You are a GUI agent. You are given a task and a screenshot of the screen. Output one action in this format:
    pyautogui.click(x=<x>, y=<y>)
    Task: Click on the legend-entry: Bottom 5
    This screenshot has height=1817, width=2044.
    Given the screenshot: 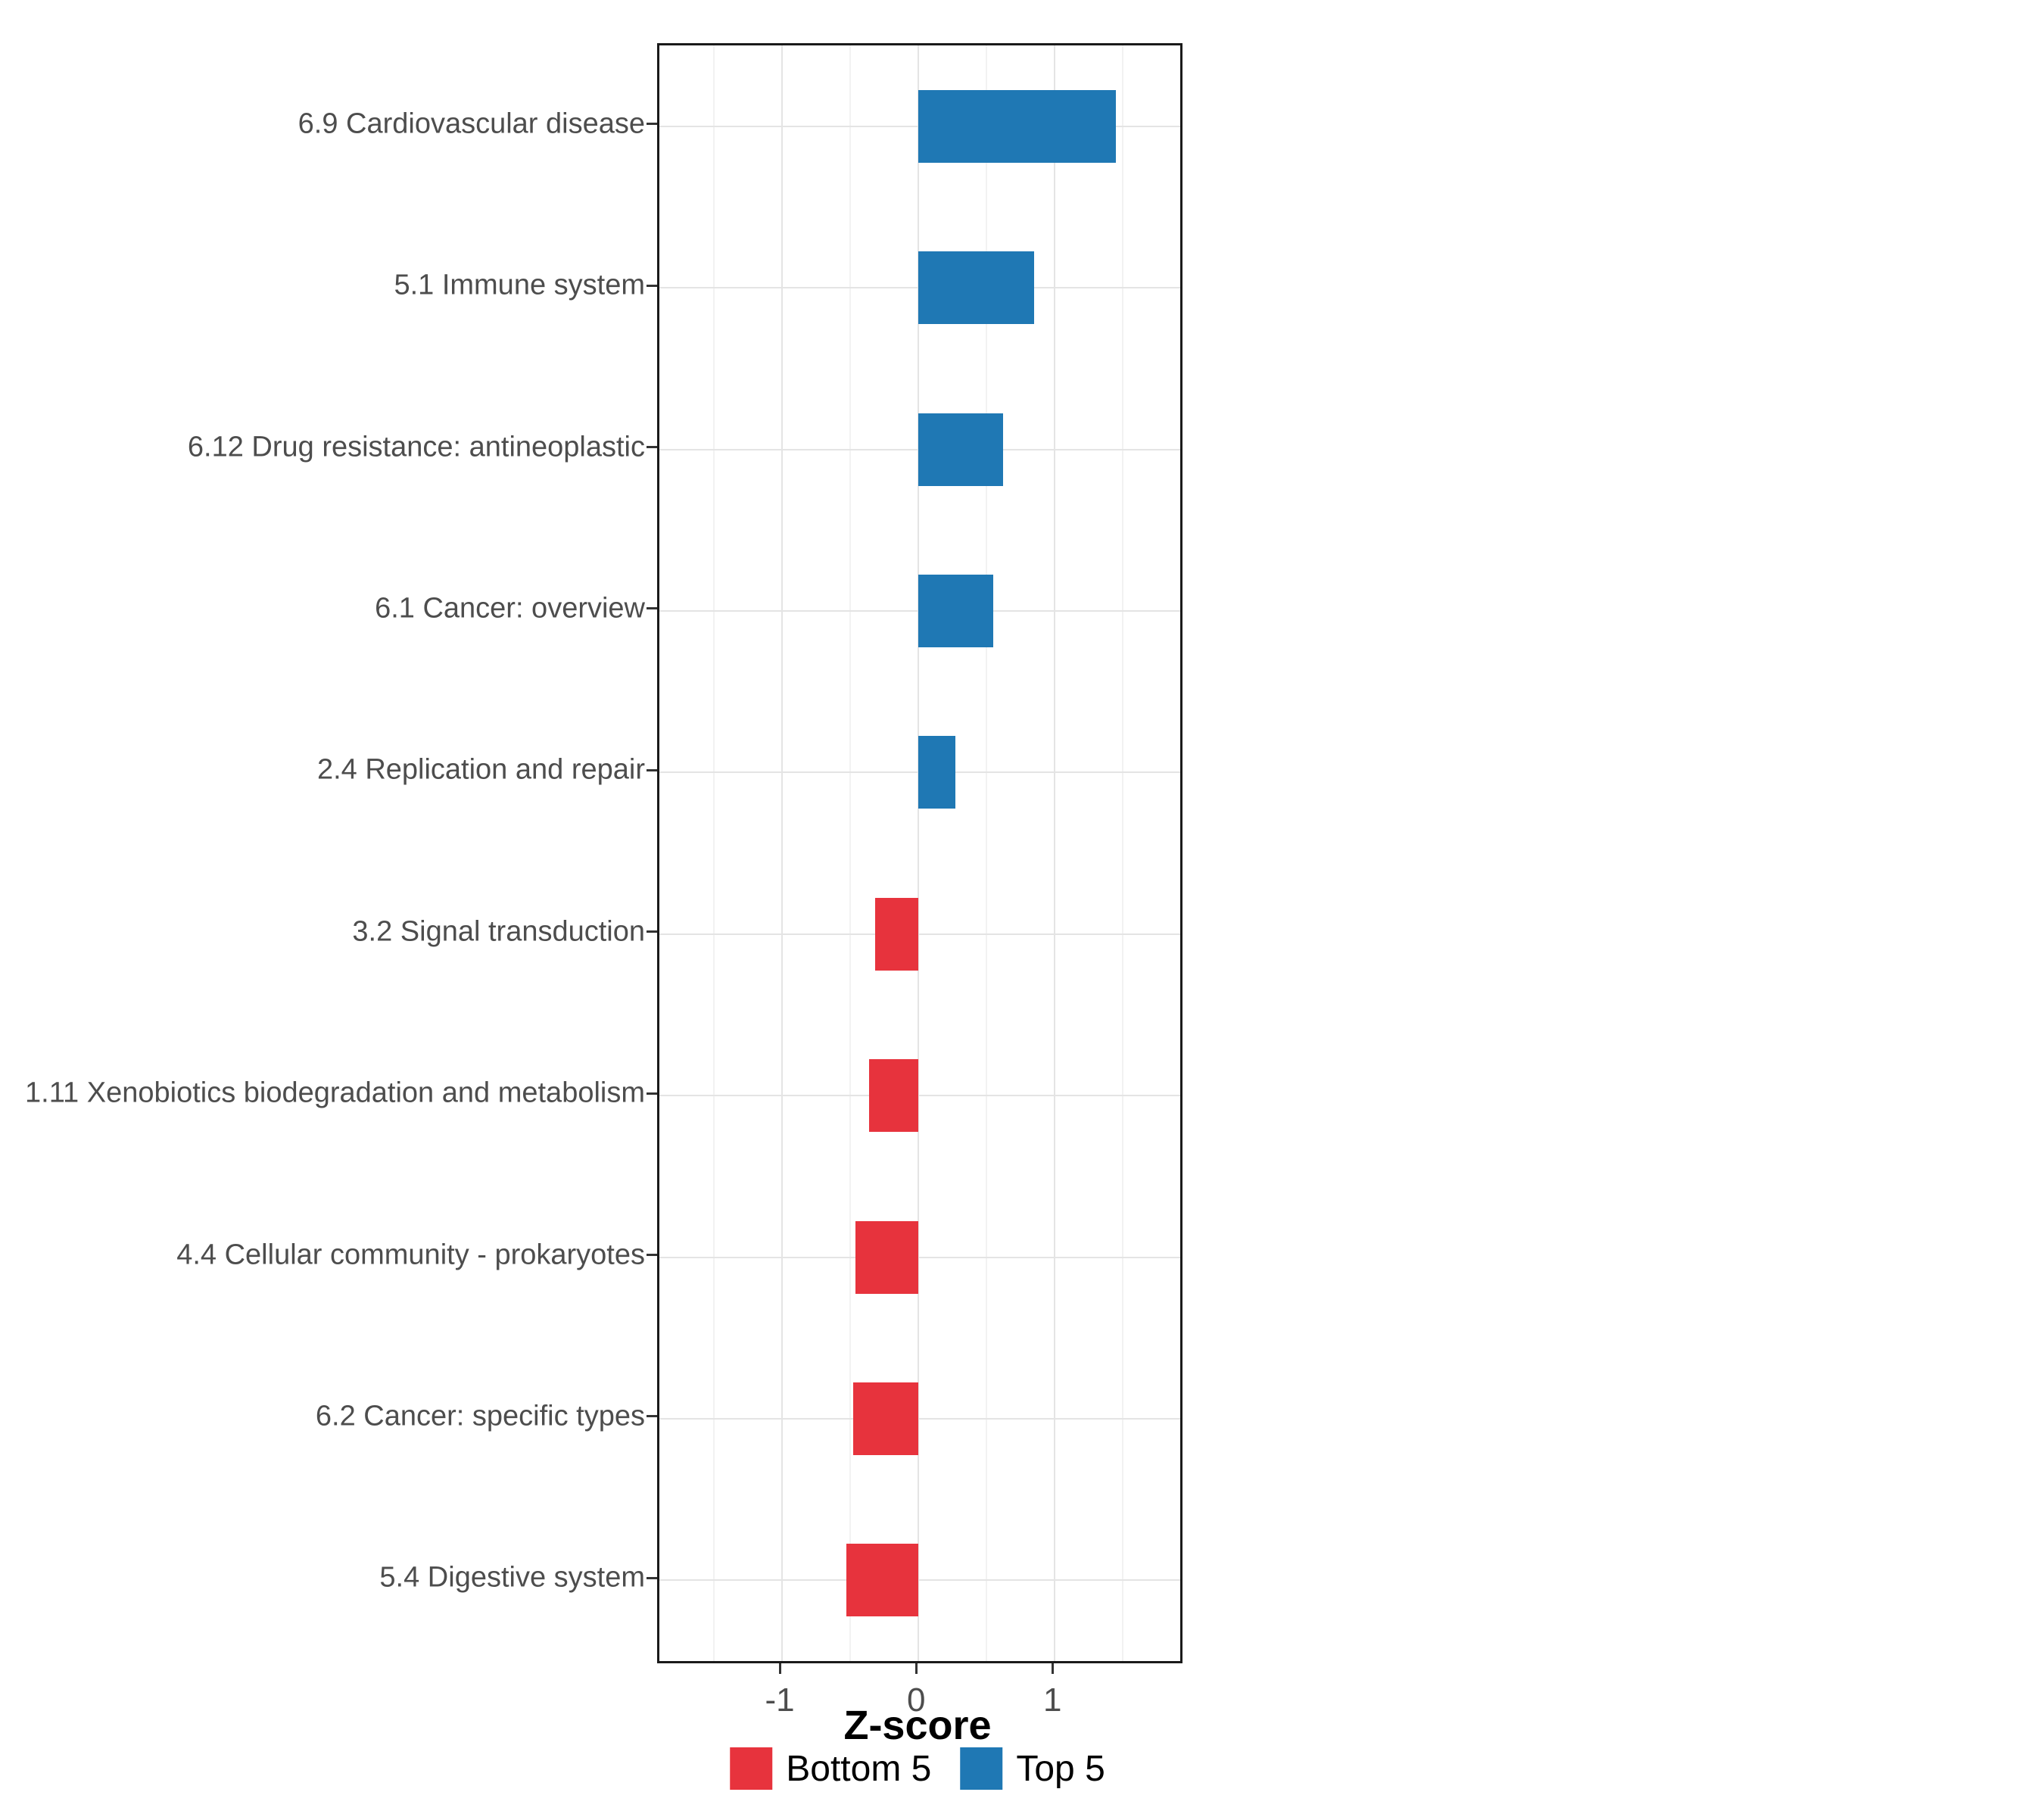 What is the action you would take?
    pyautogui.click(x=831, y=1768)
    